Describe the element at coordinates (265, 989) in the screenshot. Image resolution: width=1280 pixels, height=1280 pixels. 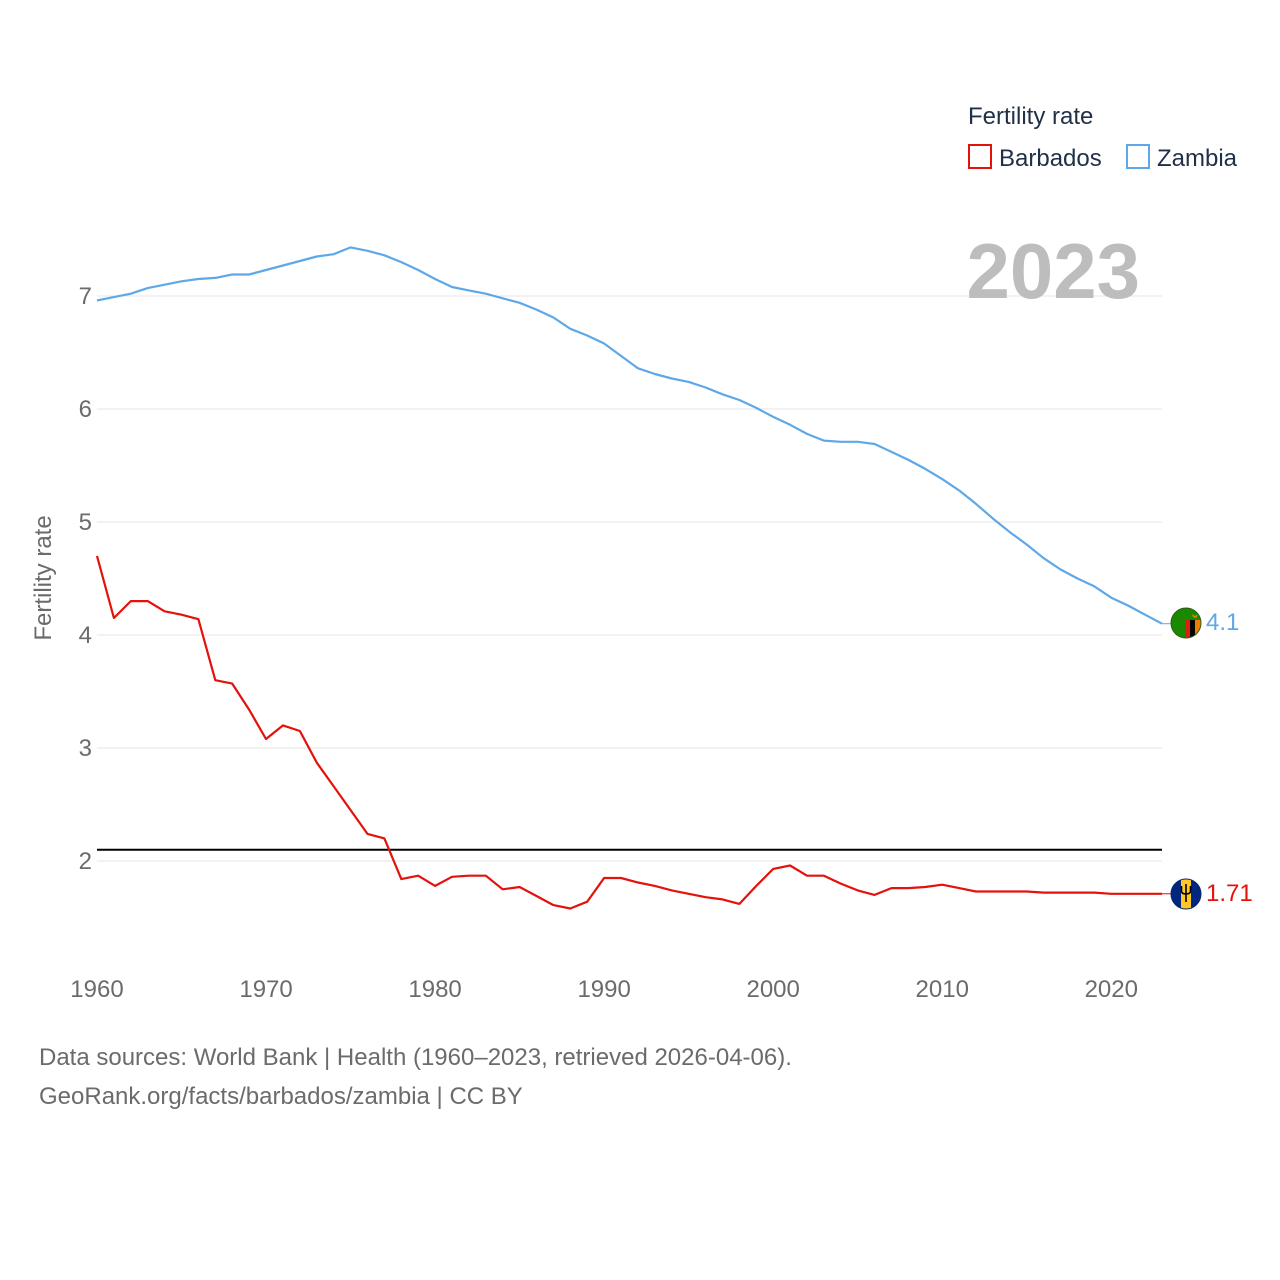
I see `x-tick-label: 1970` at that location.